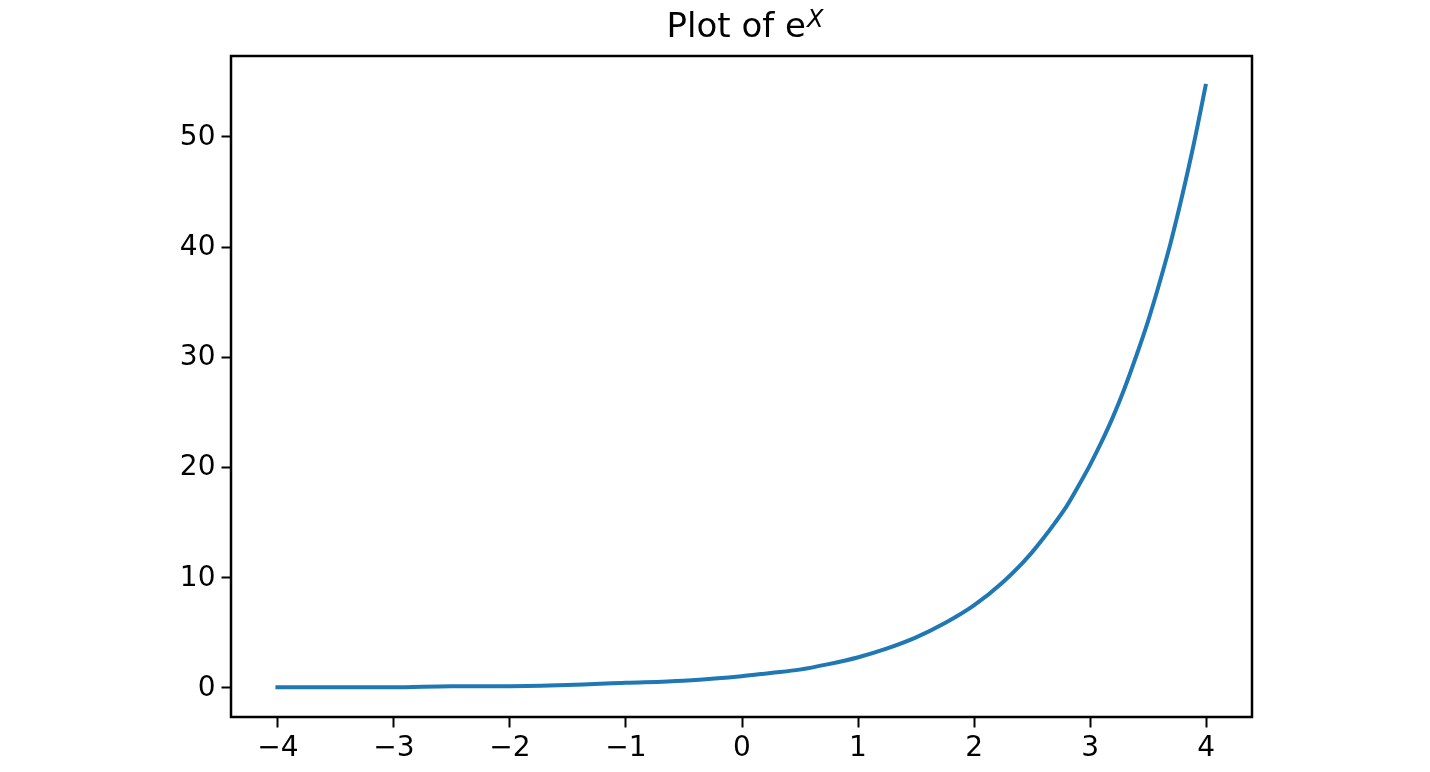  I want to click on y-tick-label: 20, so click(197, 466).